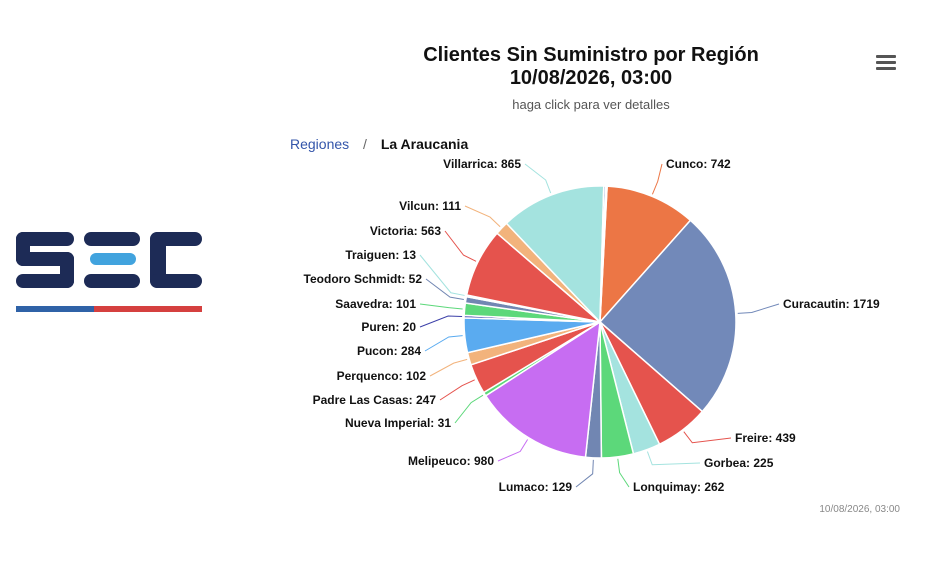 This screenshot has height=581, width=932. Describe the element at coordinates (469, 409) in the screenshot. I see `connector-nueva-imperial` at that location.